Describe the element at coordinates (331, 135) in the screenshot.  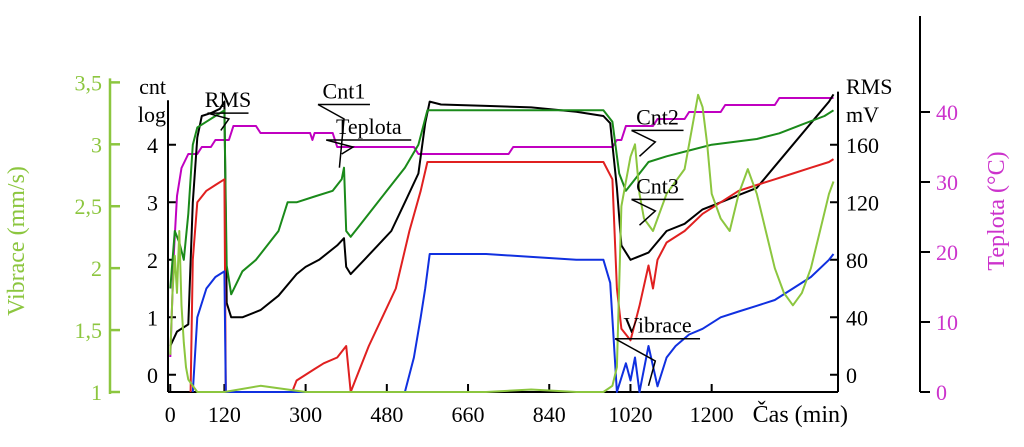
I see `series-label-leader-cnt1` at that location.